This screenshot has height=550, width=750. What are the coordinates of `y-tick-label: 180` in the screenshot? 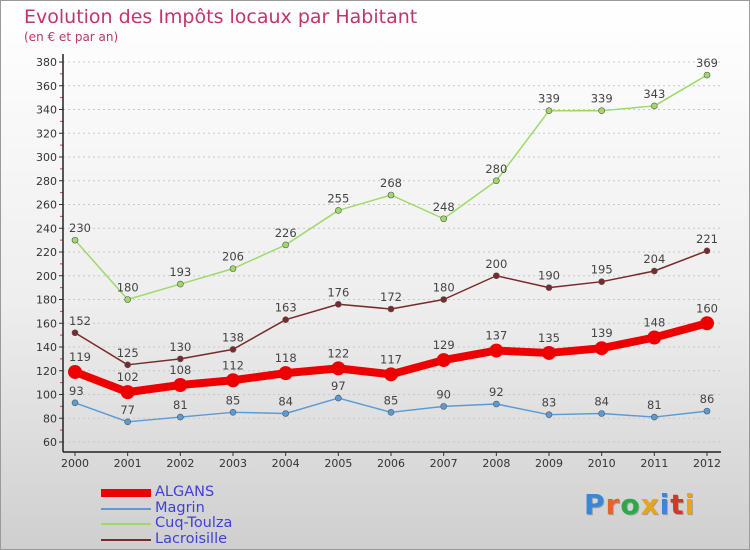 It's located at (46, 300).